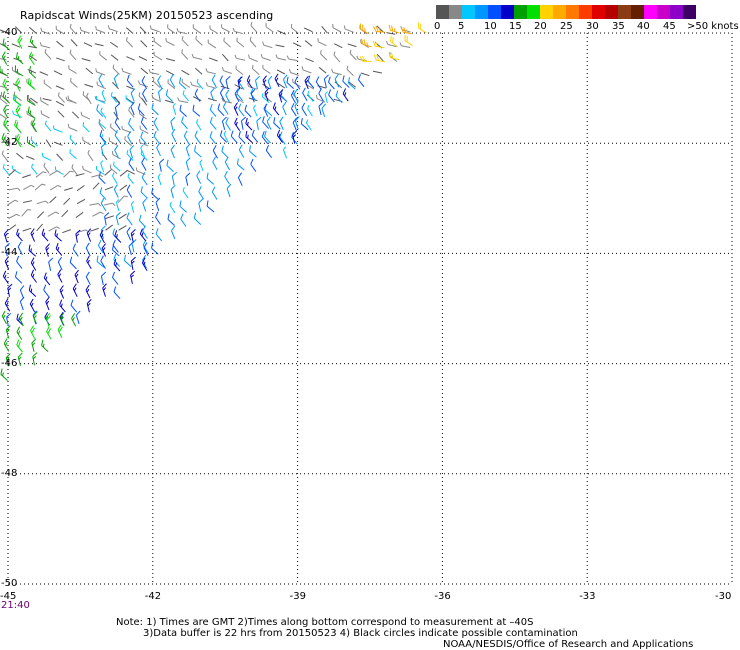  I want to click on legend-label: 15, so click(515, 26).